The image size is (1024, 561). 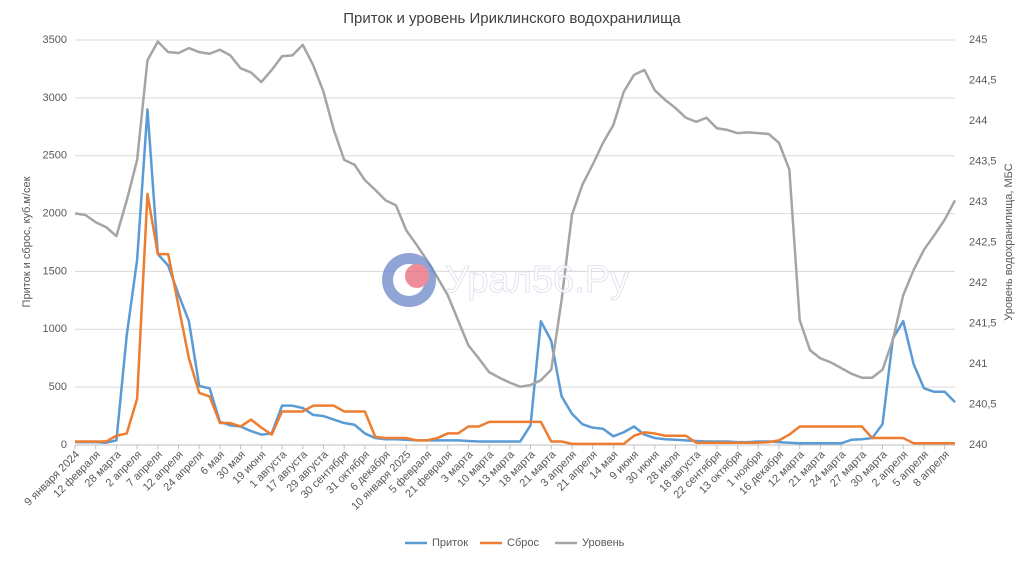 What do you see at coordinates (64, 445) in the screenshot?
I see `y-tick-label: 0` at bounding box center [64, 445].